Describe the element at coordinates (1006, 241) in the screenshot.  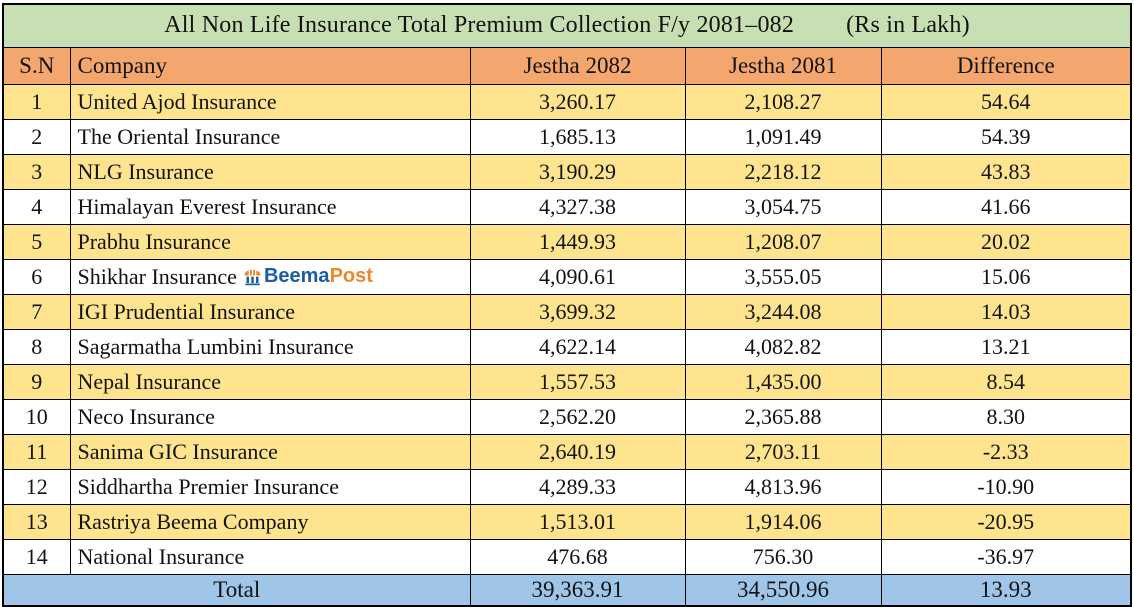
I see `difference-cell: 20.02` at that location.